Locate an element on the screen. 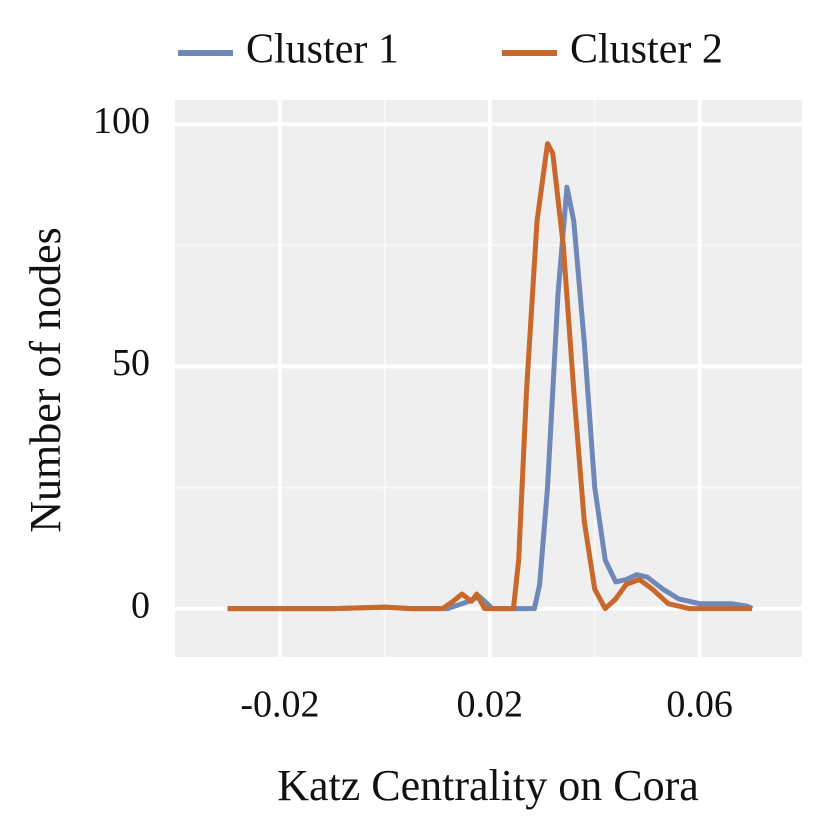 Image resolution: width=824 pixels, height=840 pixels. y-tick-label: 50 is located at coordinates (131, 363).